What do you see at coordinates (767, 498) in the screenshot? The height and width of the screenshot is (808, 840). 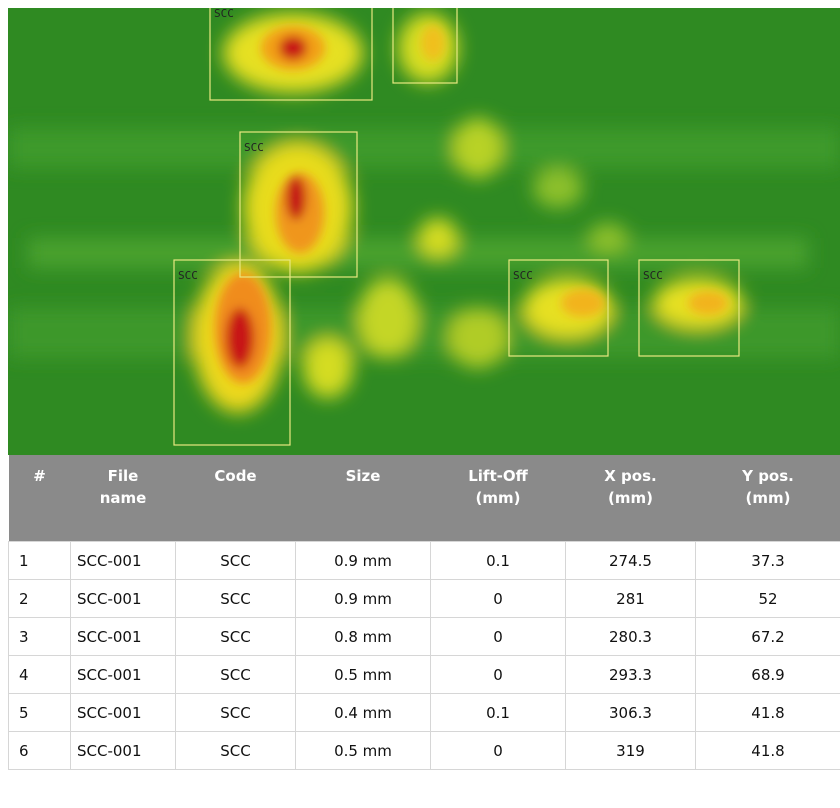 I see `column-header: Y pos. (mm)` at bounding box center [767, 498].